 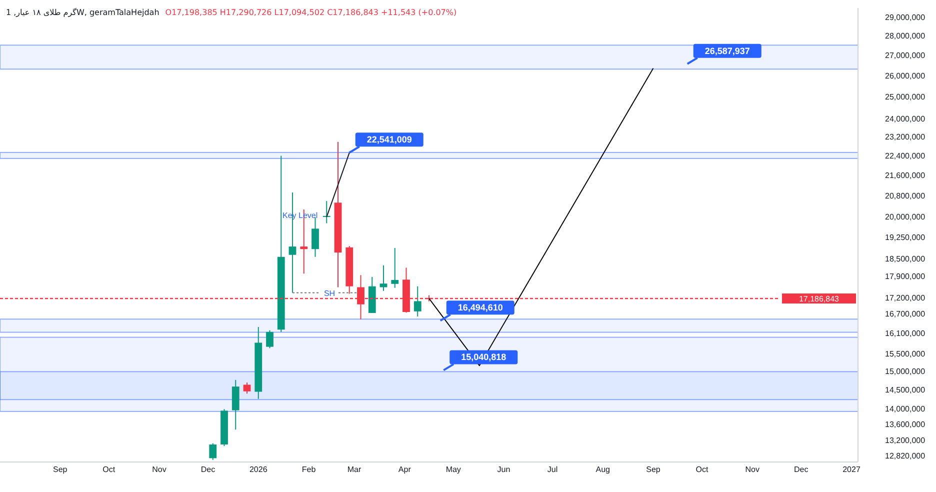 What do you see at coordinates (905, 456) in the screenshot?
I see `y-tick-label: 12,820,000` at bounding box center [905, 456].